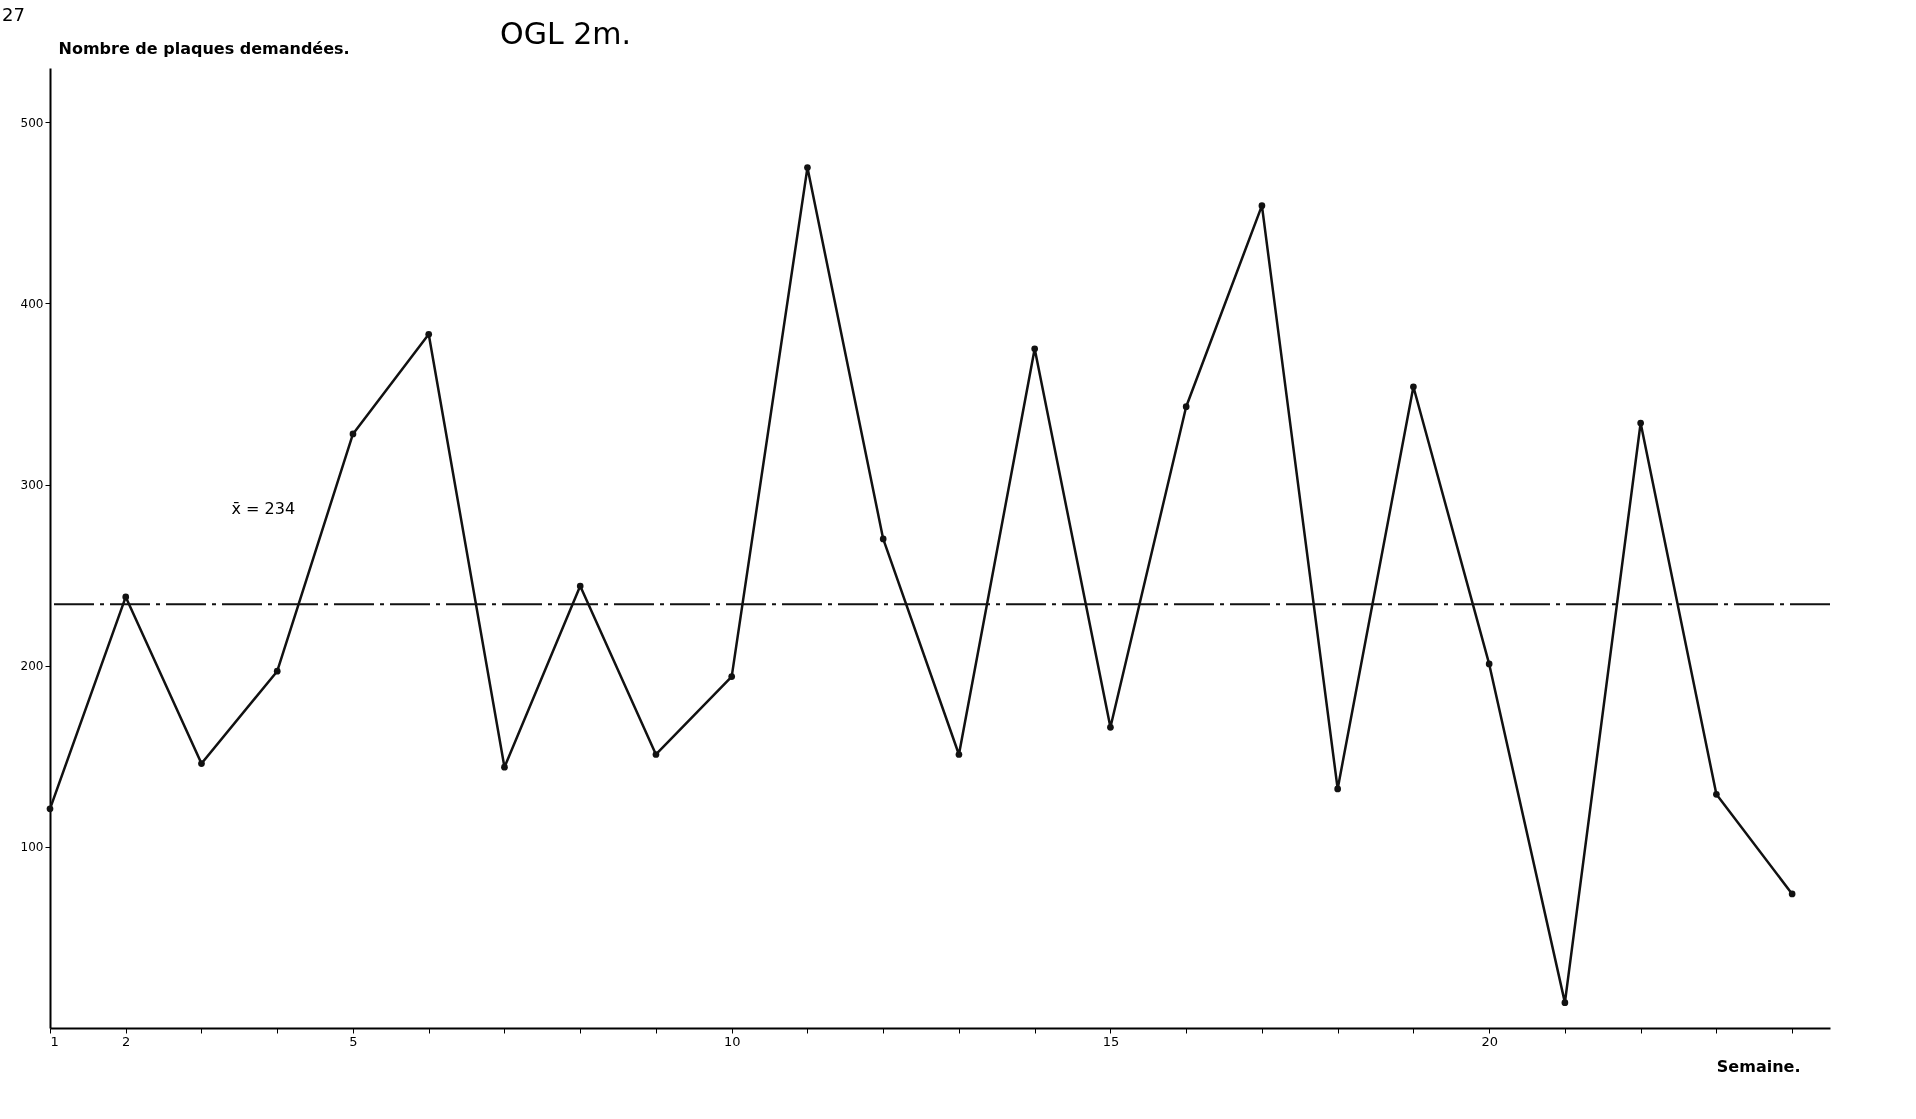  Describe the element at coordinates (32, 303) in the screenshot. I see `y-tick-label: 400` at that location.